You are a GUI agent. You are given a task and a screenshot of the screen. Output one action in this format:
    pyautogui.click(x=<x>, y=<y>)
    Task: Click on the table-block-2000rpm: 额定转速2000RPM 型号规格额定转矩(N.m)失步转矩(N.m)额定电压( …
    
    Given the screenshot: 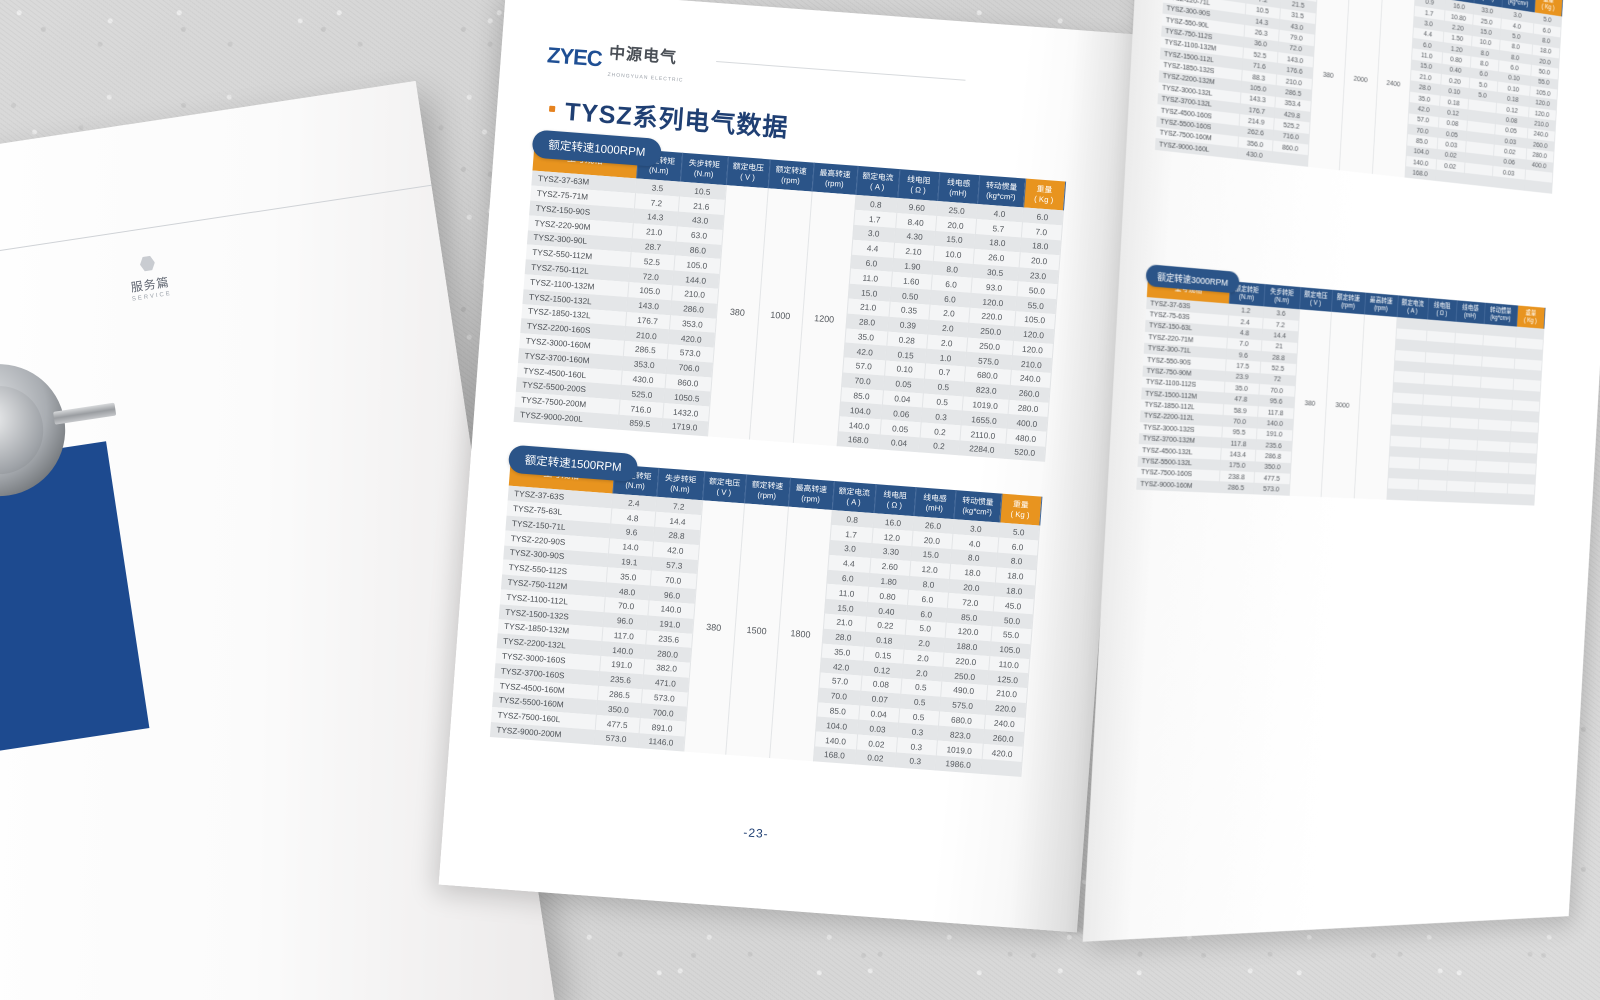 What is the action you would take?
    pyautogui.click(x=1358, y=97)
    